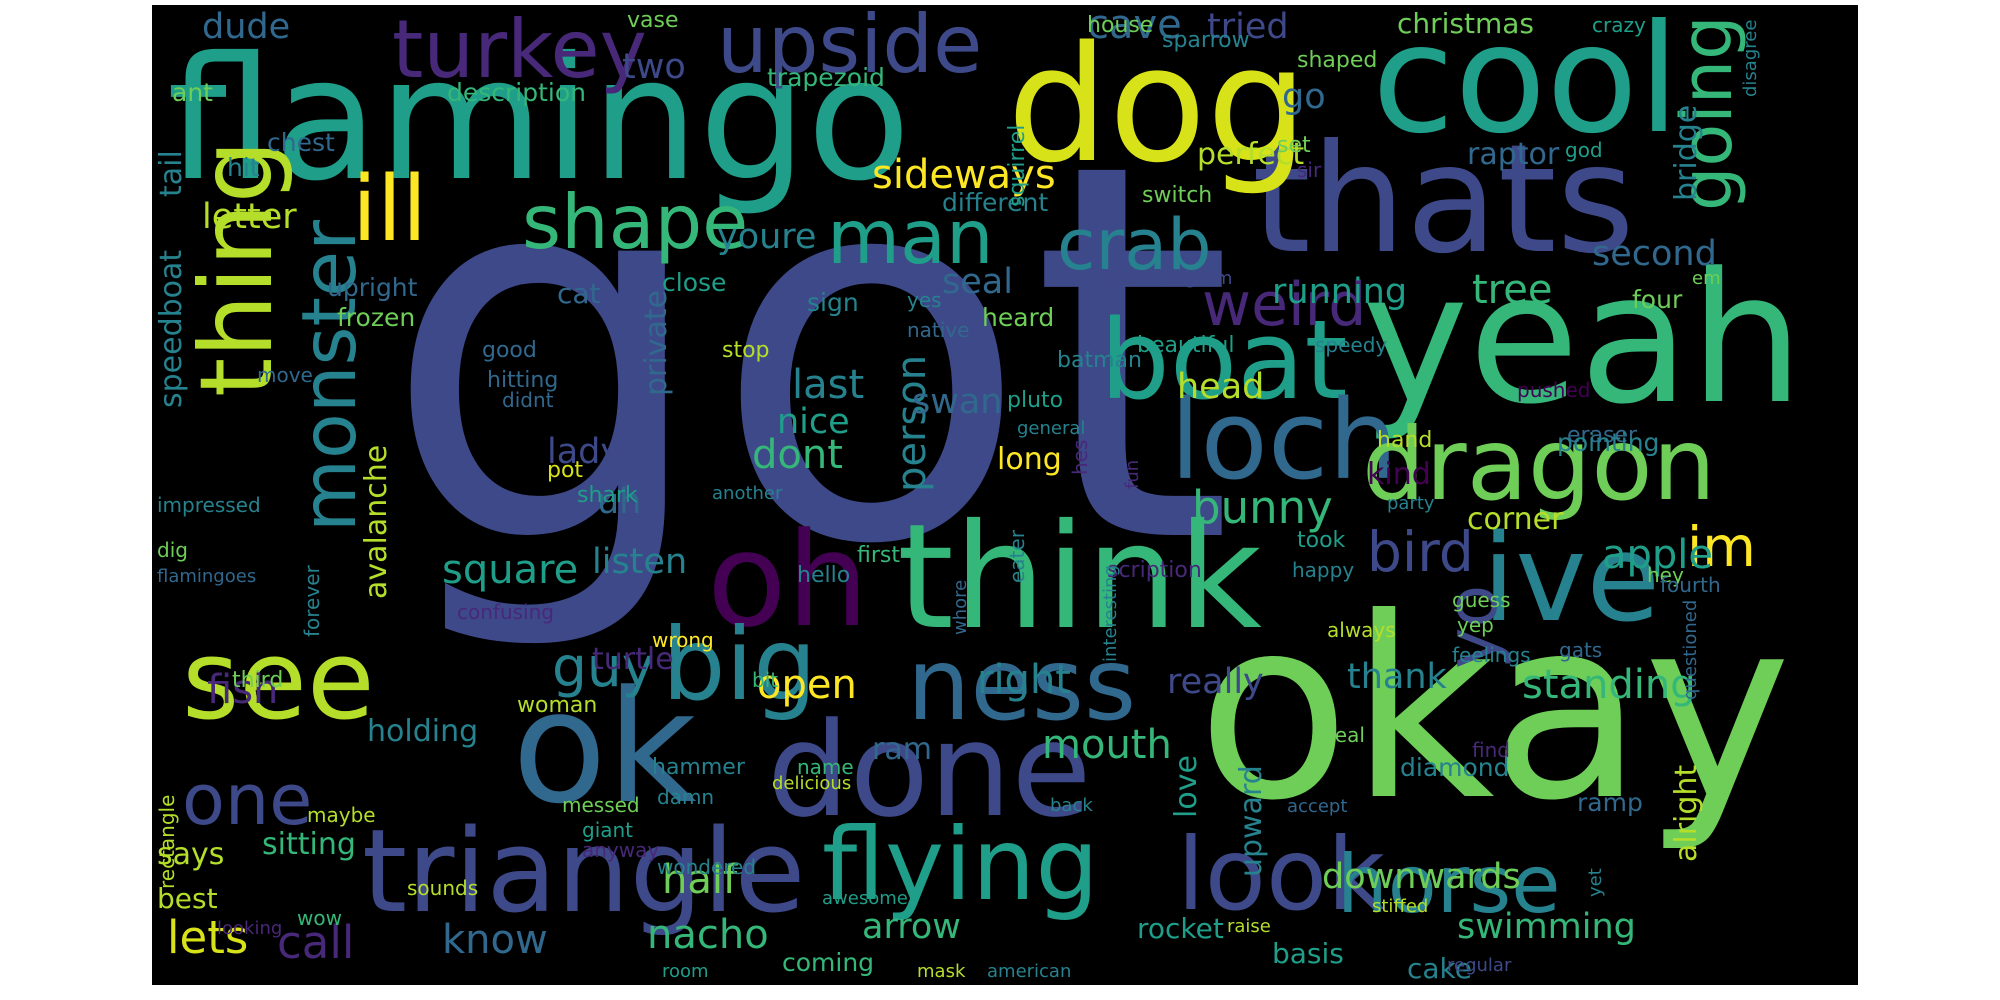 The width and height of the screenshot is (2000, 1000). I want to click on word-always: always, so click(1361, 630).